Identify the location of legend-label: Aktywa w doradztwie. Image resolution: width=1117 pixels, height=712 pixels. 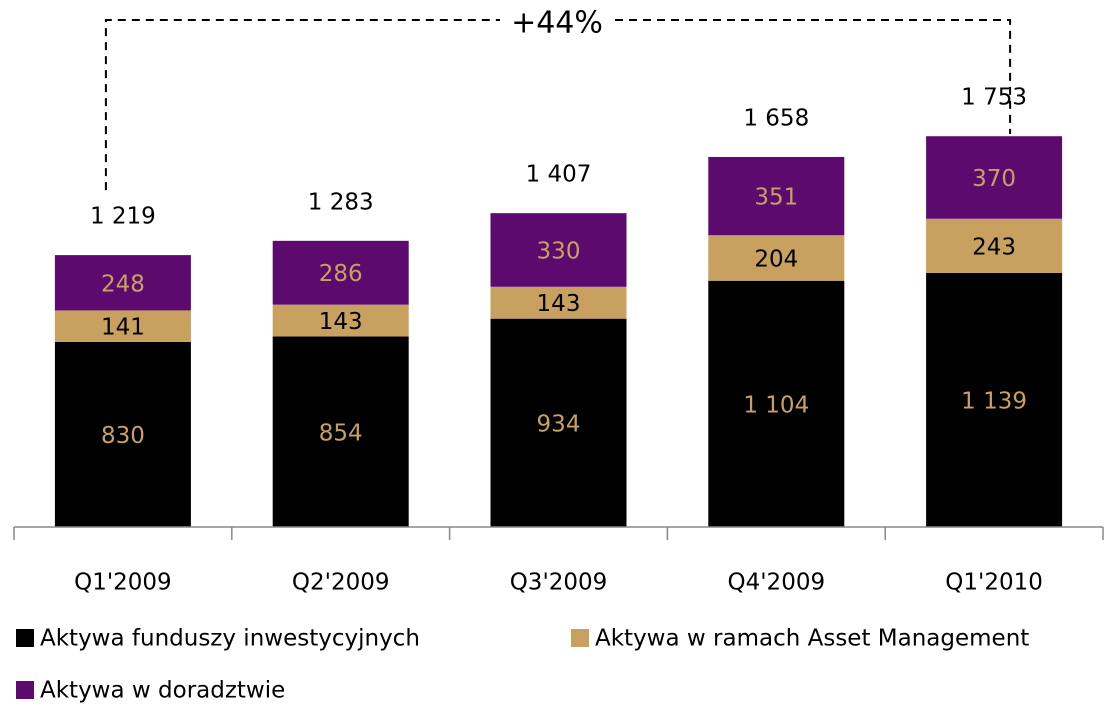
(162, 691).